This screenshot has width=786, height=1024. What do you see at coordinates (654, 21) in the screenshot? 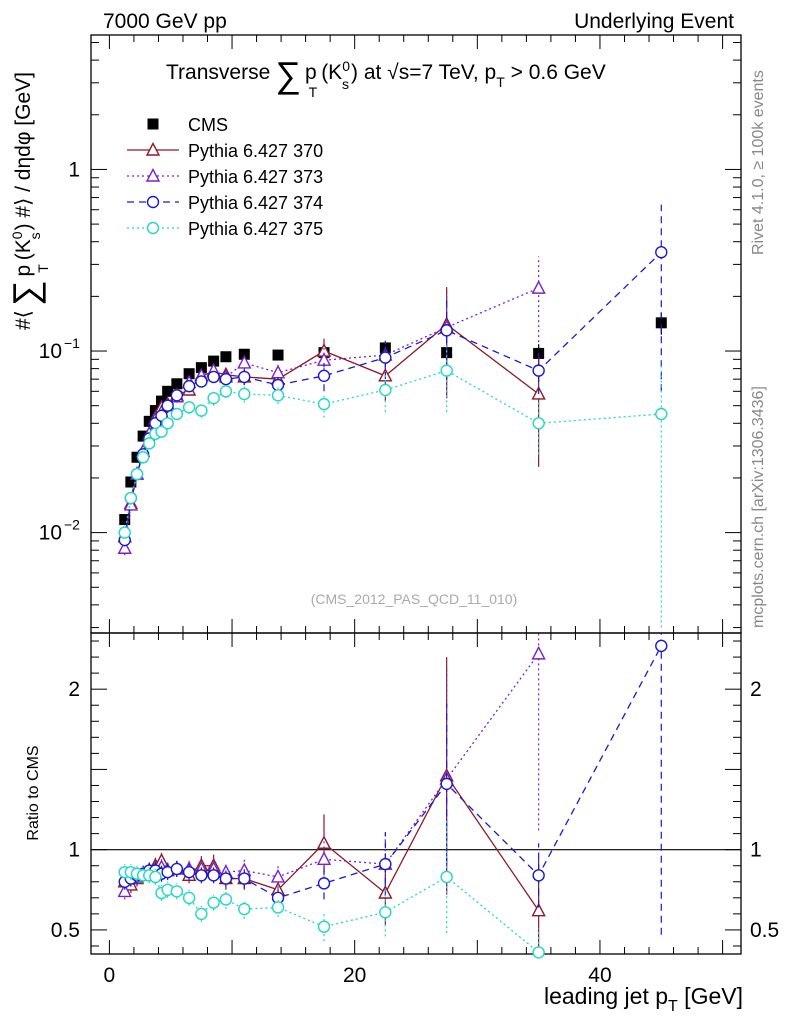
I see `process-label: Underlying Event` at bounding box center [654, 21].